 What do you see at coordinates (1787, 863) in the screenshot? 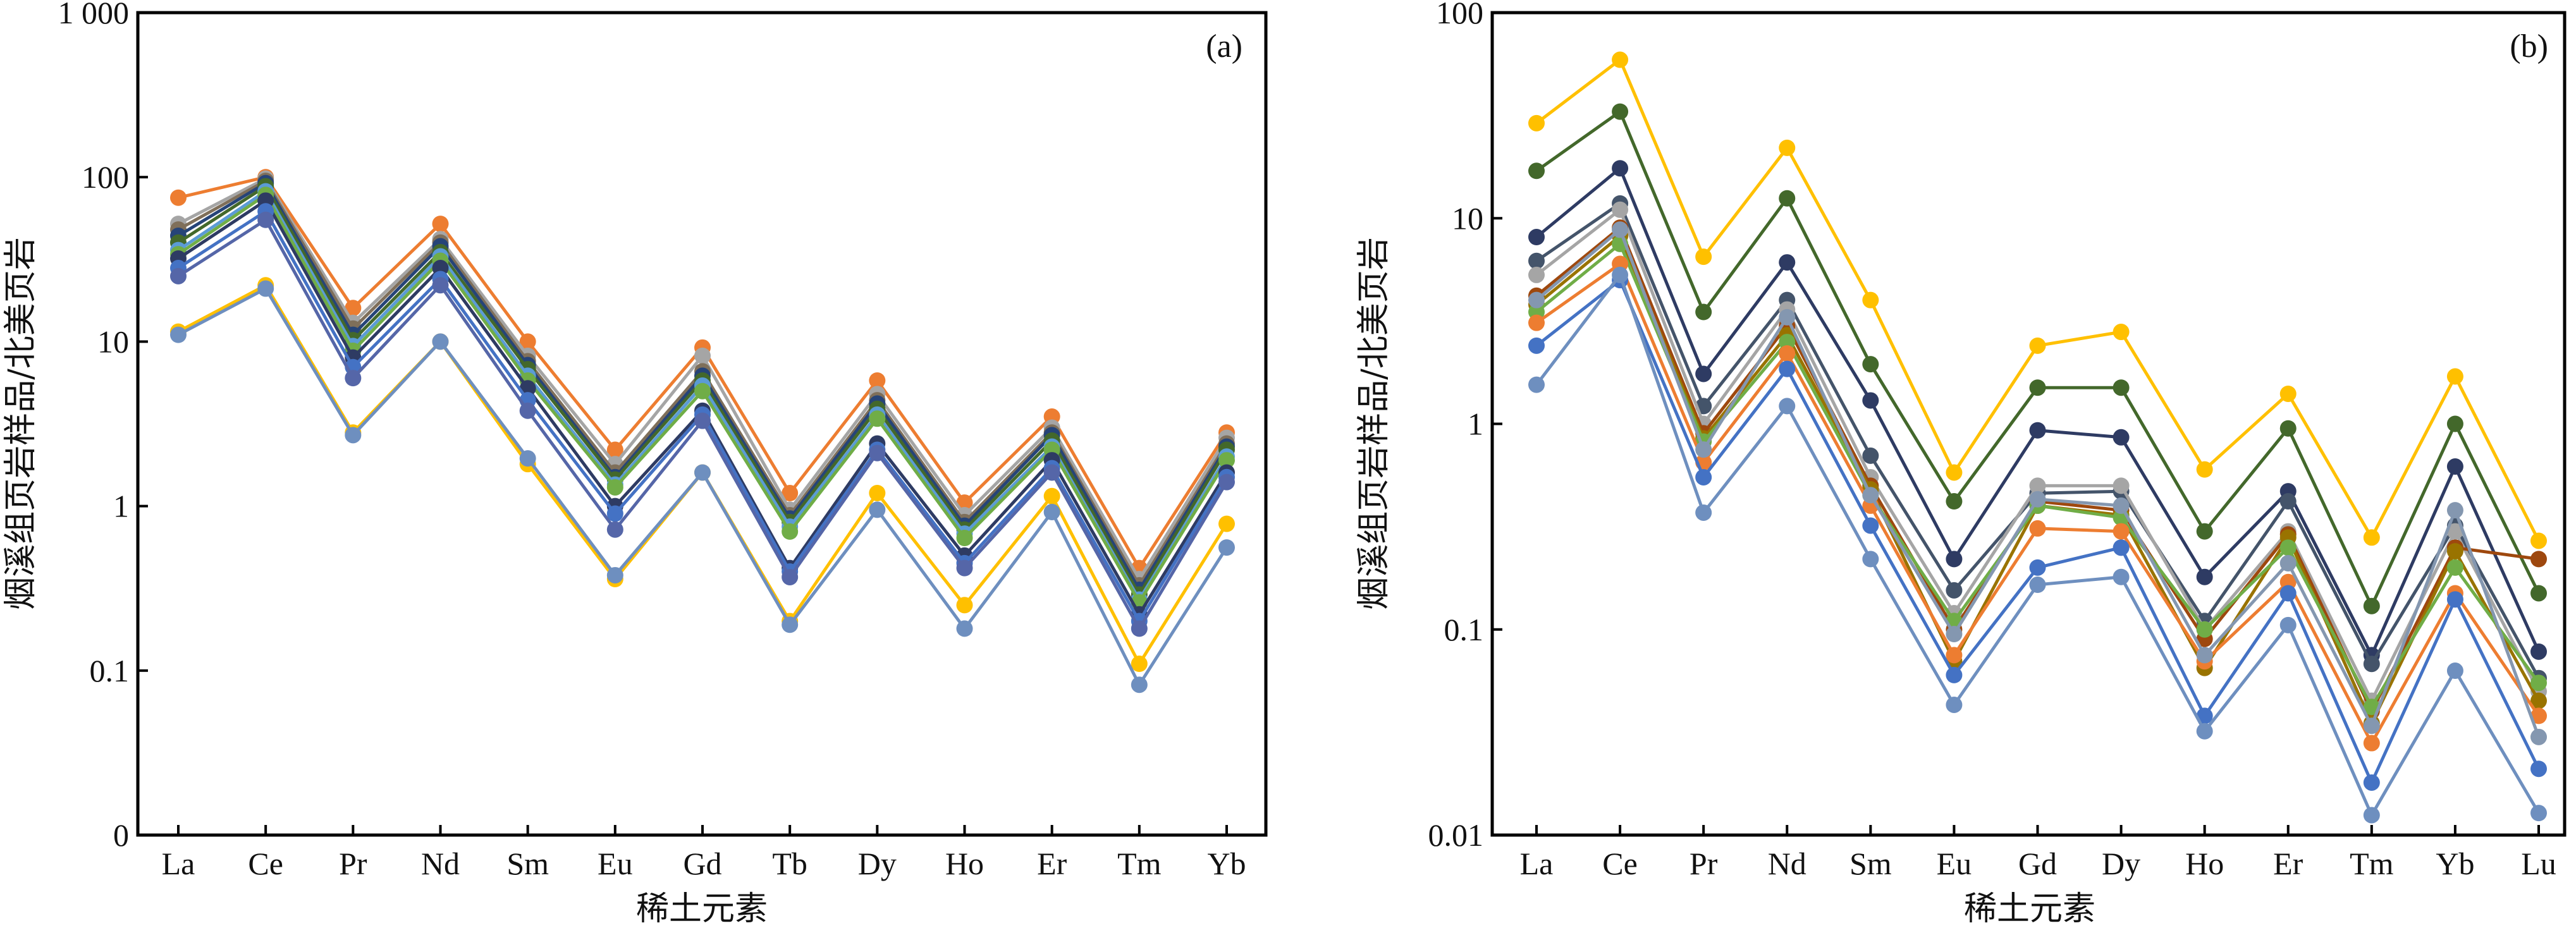
I see `x-tick-label-b-3: Nd` at bounding box center [1787, 863].